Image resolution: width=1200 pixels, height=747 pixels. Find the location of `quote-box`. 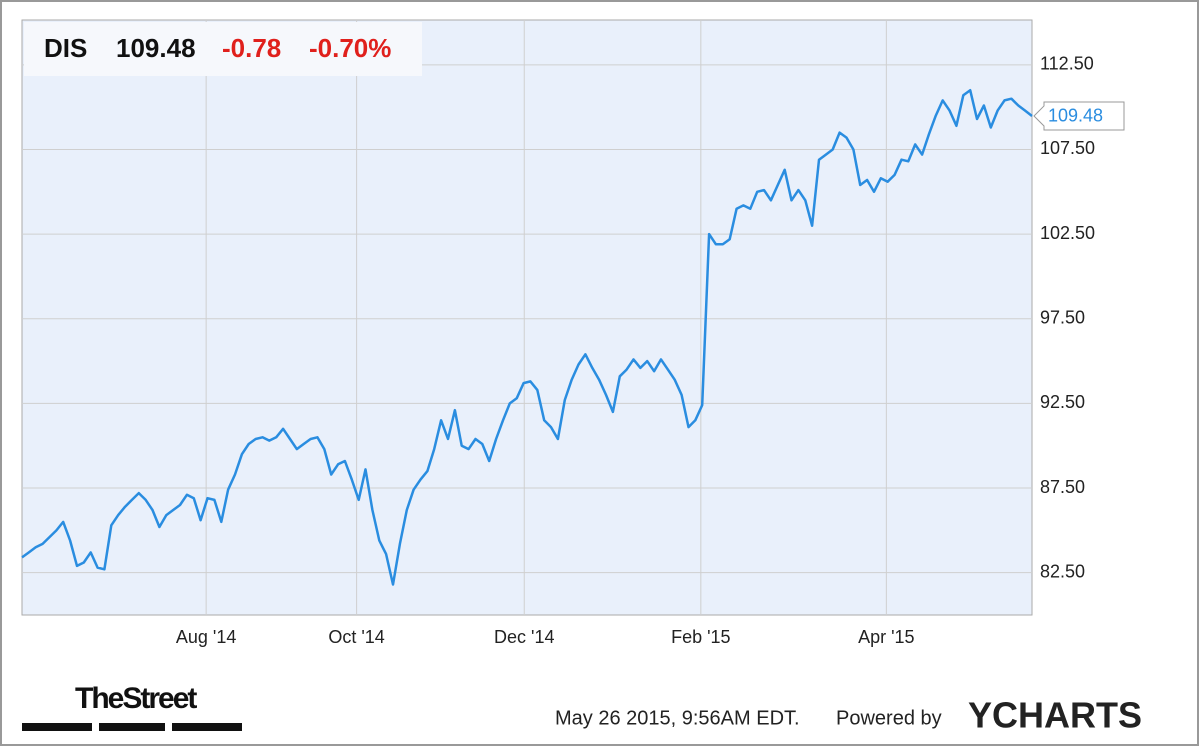

quote-box is located at coordinates (223, 49).